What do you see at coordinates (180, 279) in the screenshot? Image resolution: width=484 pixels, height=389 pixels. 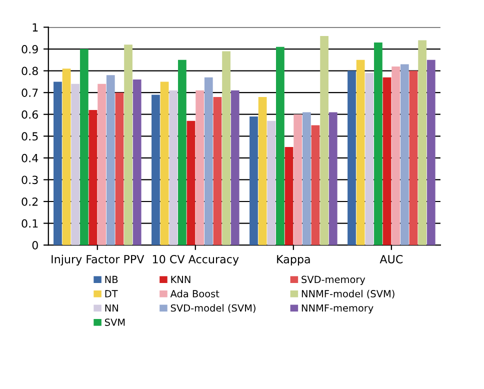 I see `legend-label: KNN` at bounding box center [180, 279].